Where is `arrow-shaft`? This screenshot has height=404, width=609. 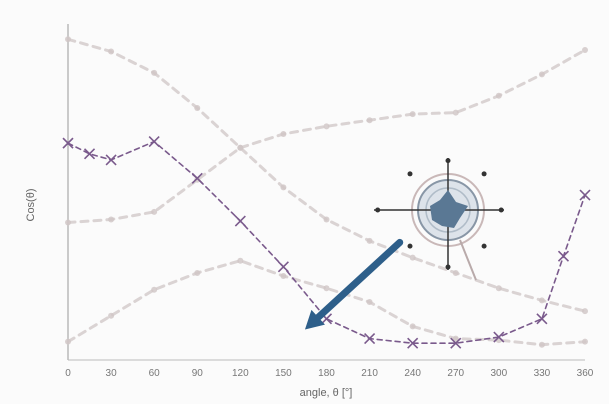
arrow-shaft is located at coordinates (359, 279).